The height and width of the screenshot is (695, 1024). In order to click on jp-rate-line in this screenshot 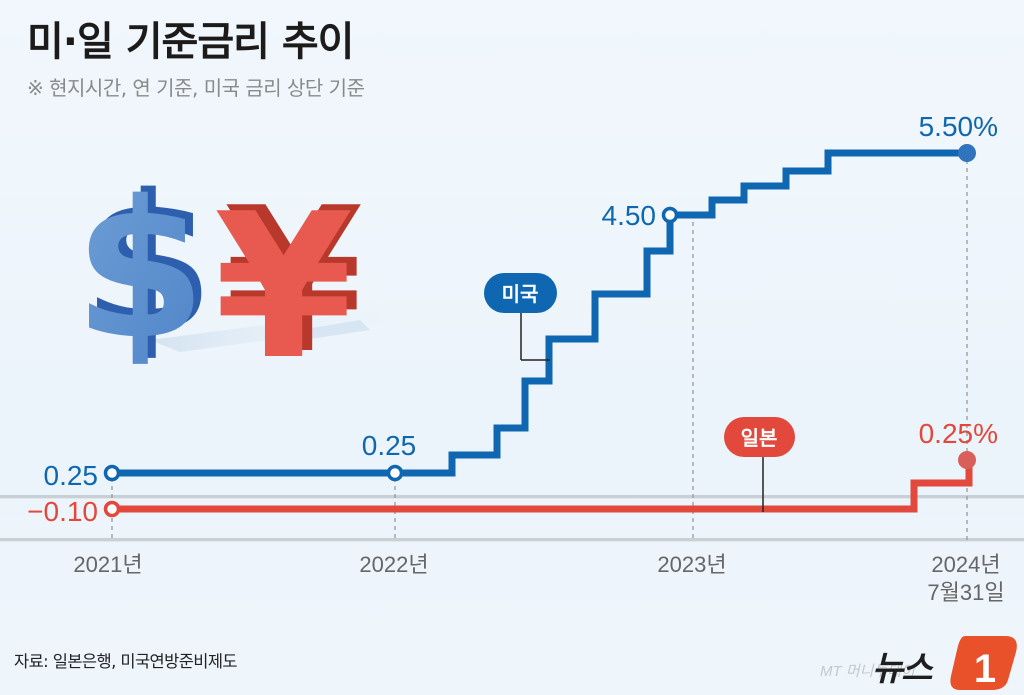, I will do `click(542, 486)`.